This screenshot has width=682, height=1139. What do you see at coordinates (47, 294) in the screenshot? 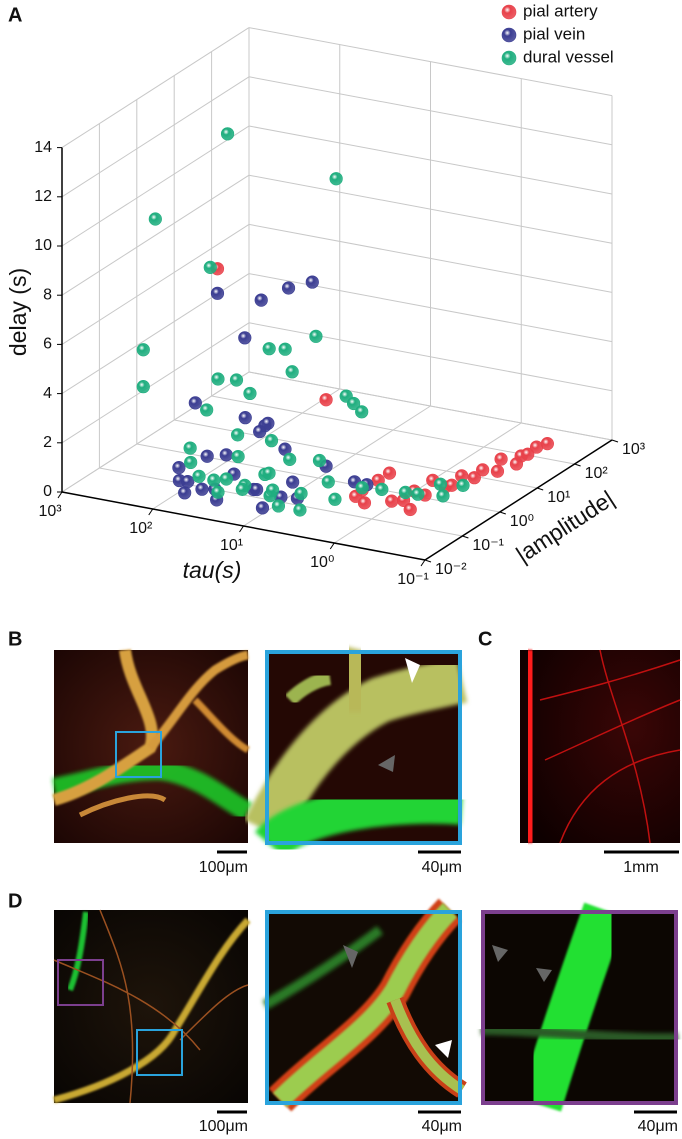
I see `z-tick-label: 8` at bounding box center [47, 294].